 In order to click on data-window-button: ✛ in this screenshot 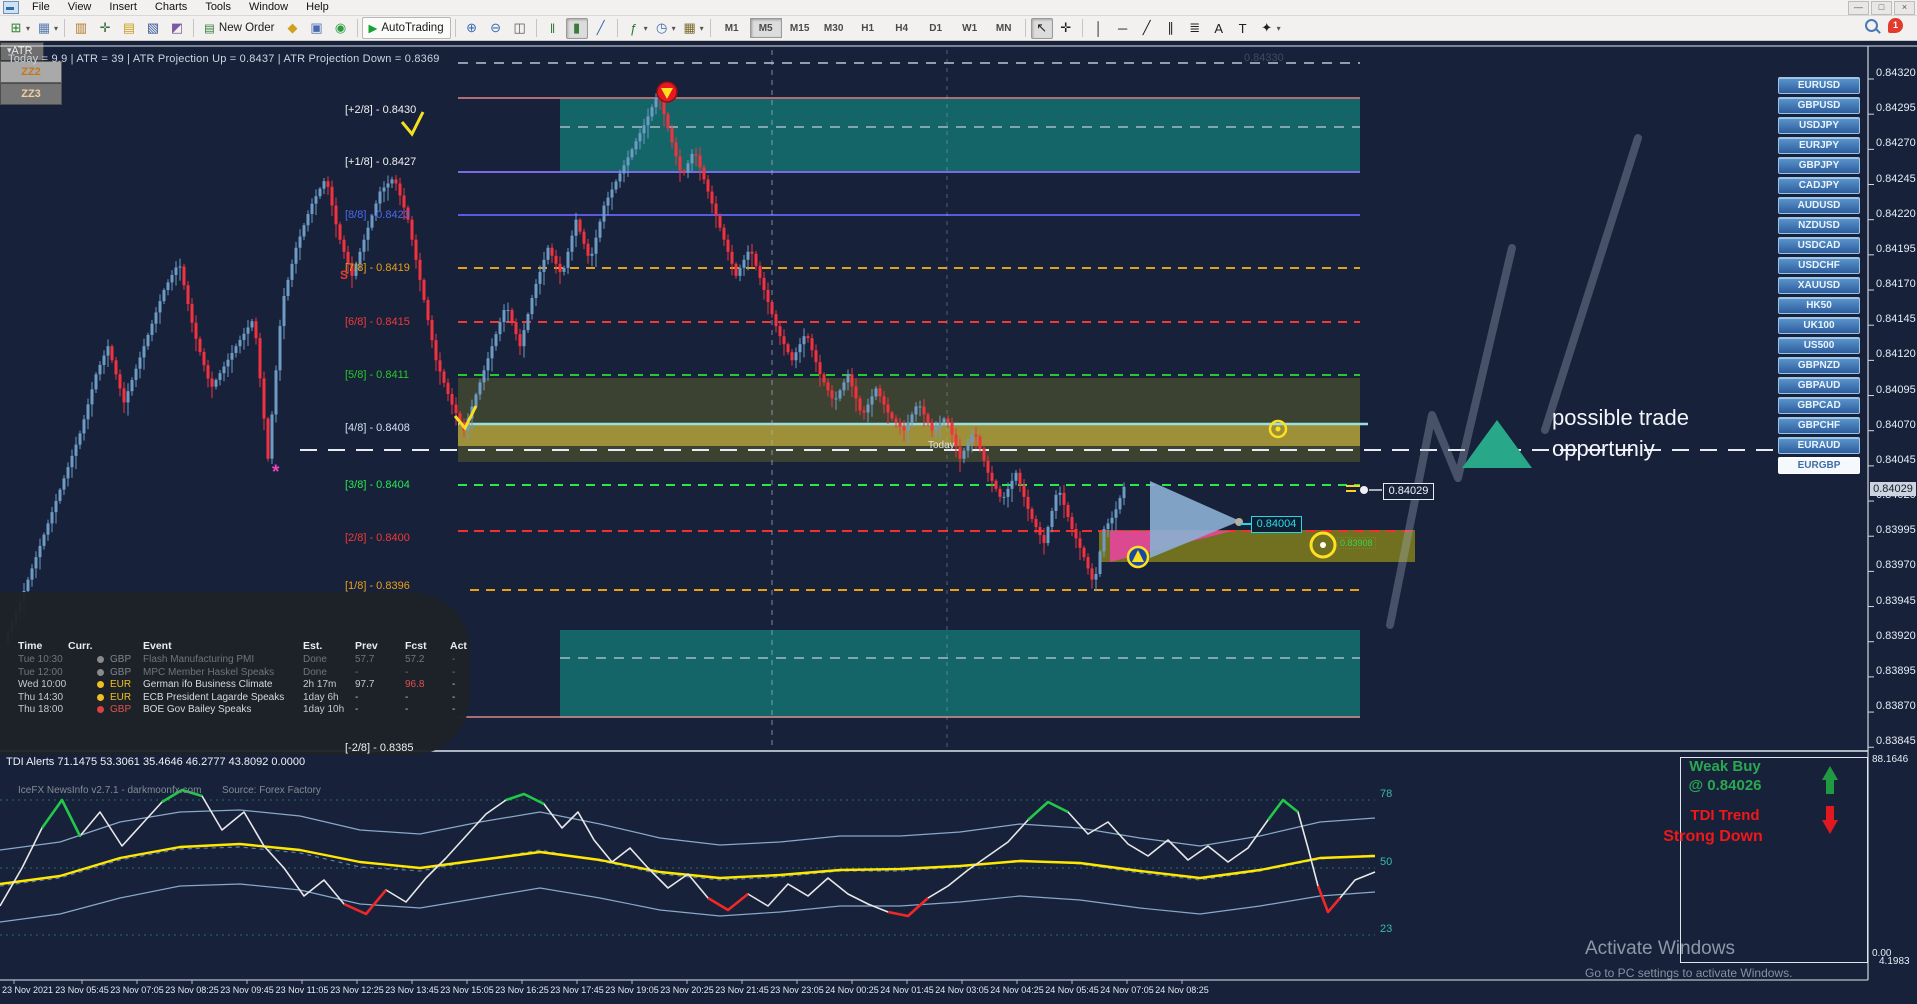, I will do `click(105, 28)`.